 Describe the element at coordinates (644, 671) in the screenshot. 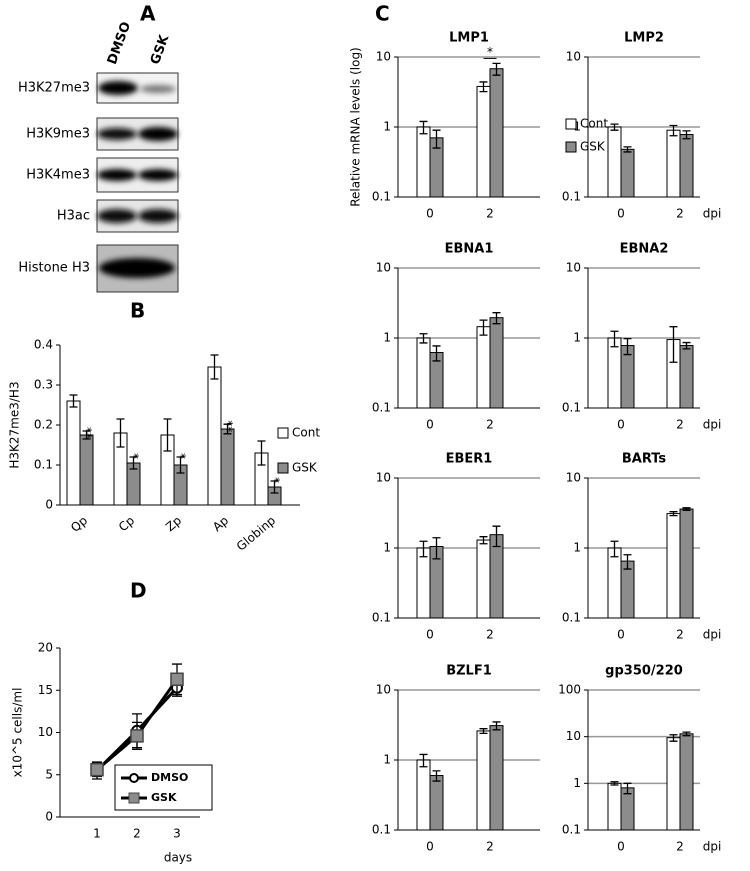

I see `chart-title: gp350/220` at that location.